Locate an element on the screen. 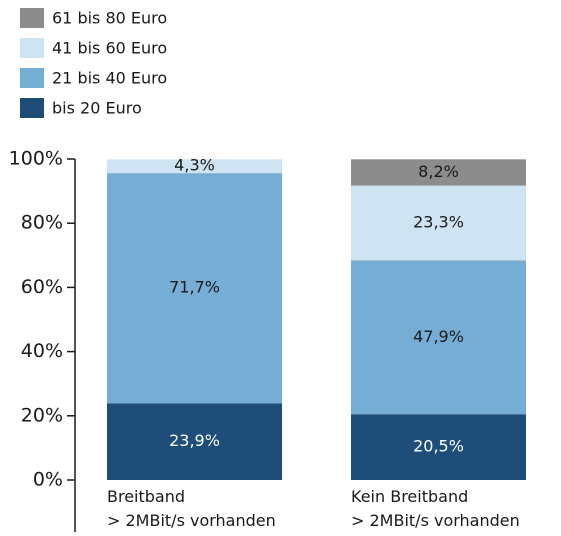 The width and height of the screenshot is (561, 536). data-label: 23,9% is located at coordinates (194, 440).